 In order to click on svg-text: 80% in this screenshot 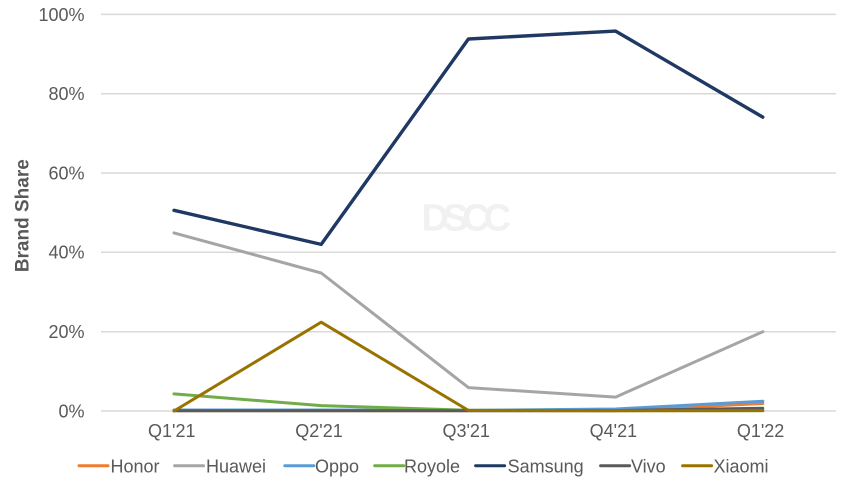, I will do `click(66, 94)`.